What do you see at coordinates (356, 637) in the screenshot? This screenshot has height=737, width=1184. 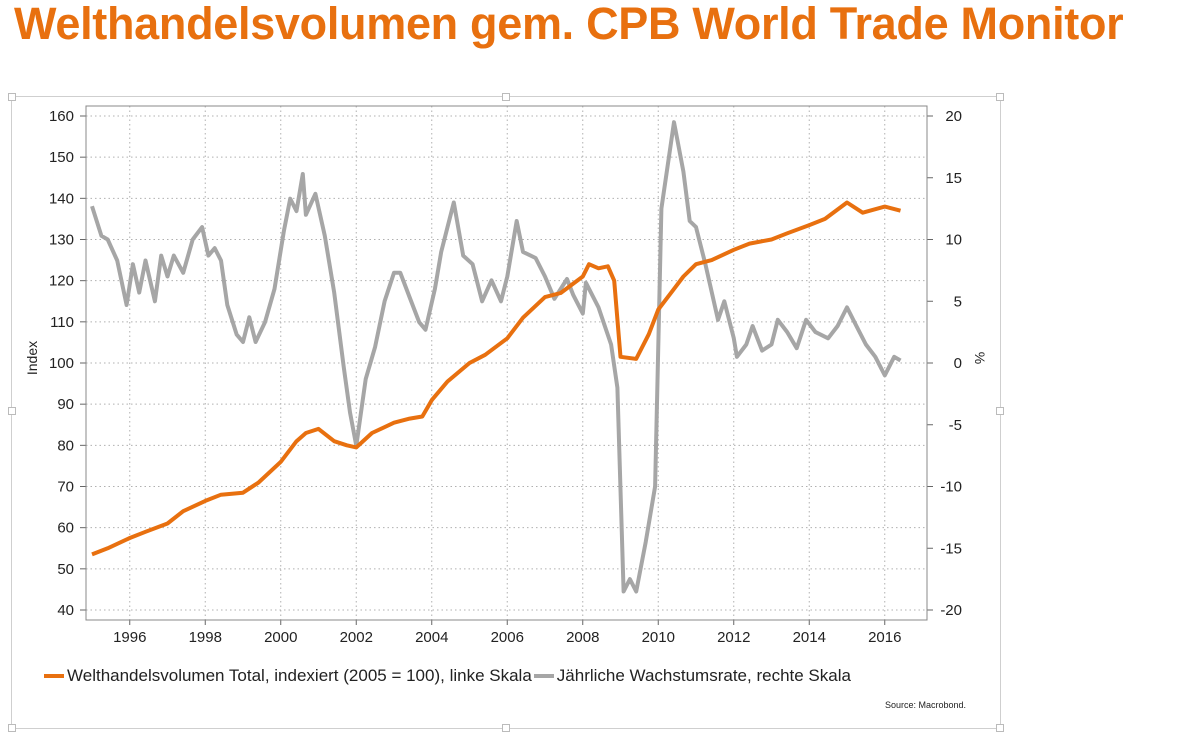 I see `x-tick-label: 2002` at bounding box center [356, 637].